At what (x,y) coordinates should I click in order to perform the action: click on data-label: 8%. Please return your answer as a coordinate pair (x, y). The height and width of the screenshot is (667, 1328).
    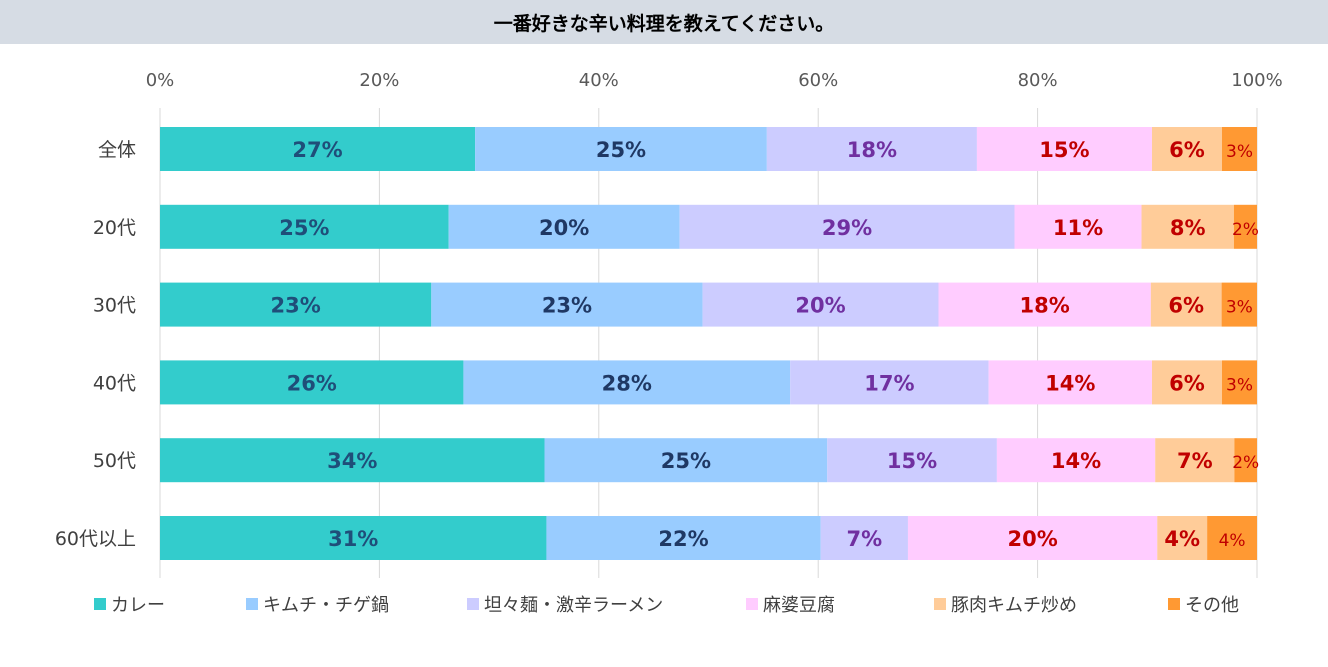
    Looking at the image, I should click on (1188, 228).